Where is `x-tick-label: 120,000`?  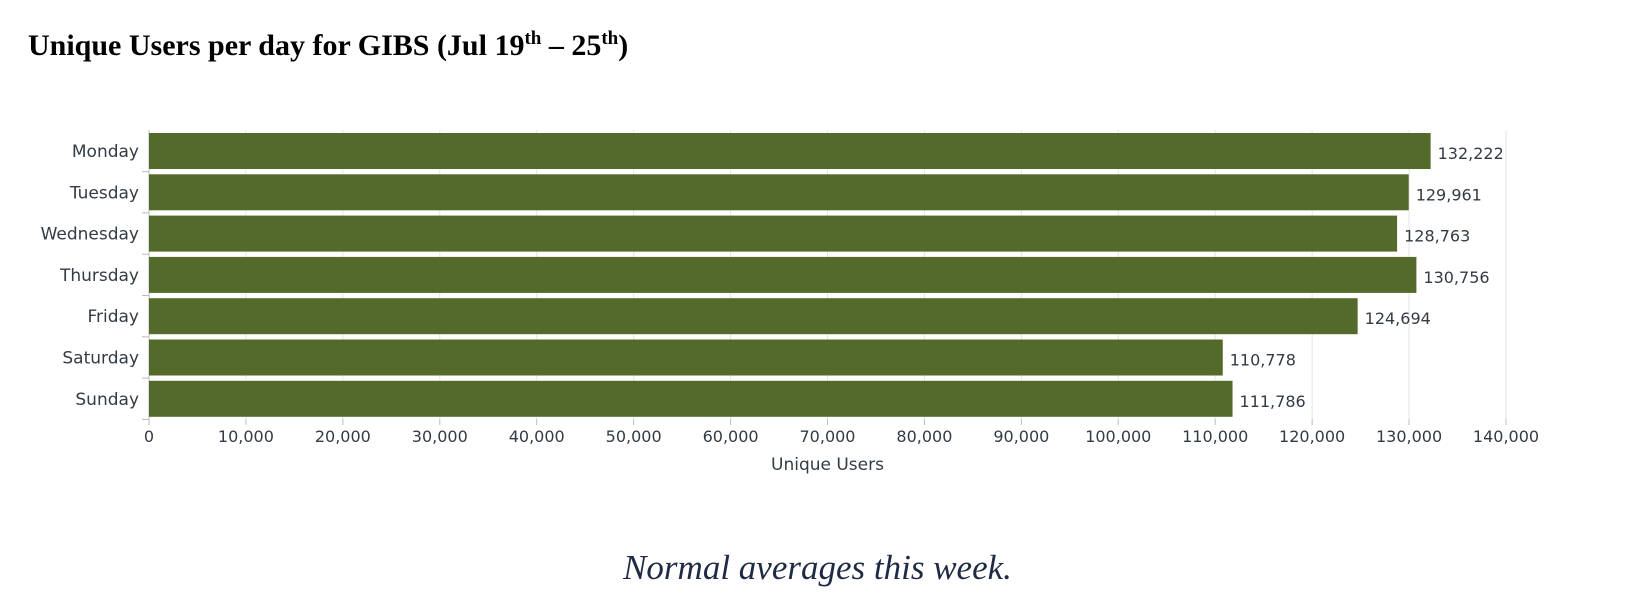 x-tick-label: 120,000 is located at coordinates (1312, 436).